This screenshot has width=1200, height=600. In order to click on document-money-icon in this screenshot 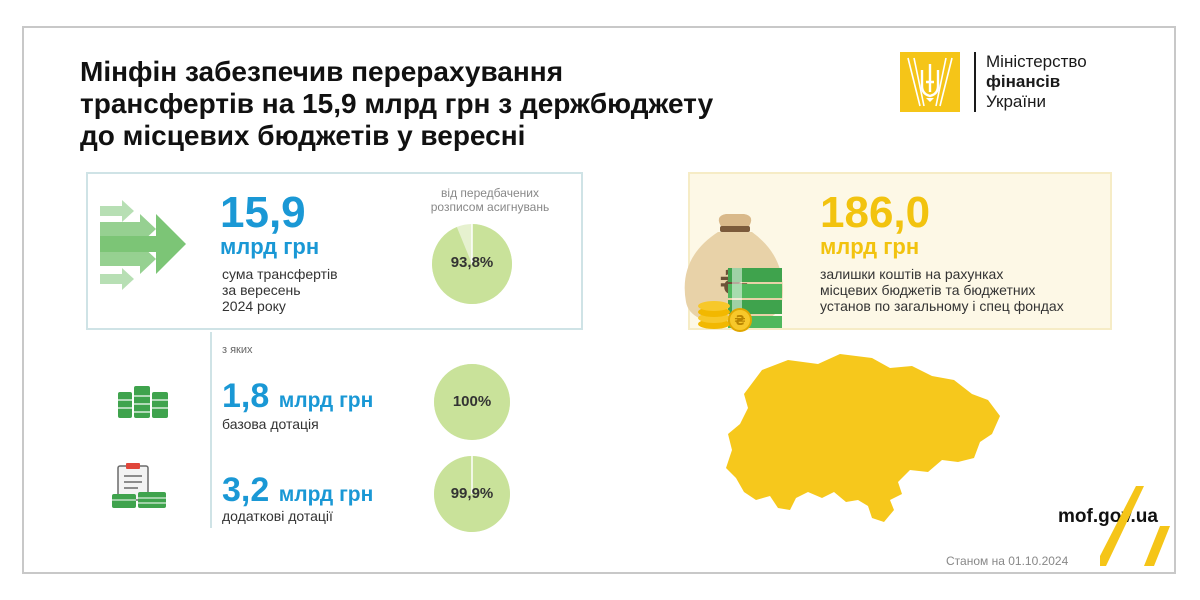, I will do `click(139, 485)`.